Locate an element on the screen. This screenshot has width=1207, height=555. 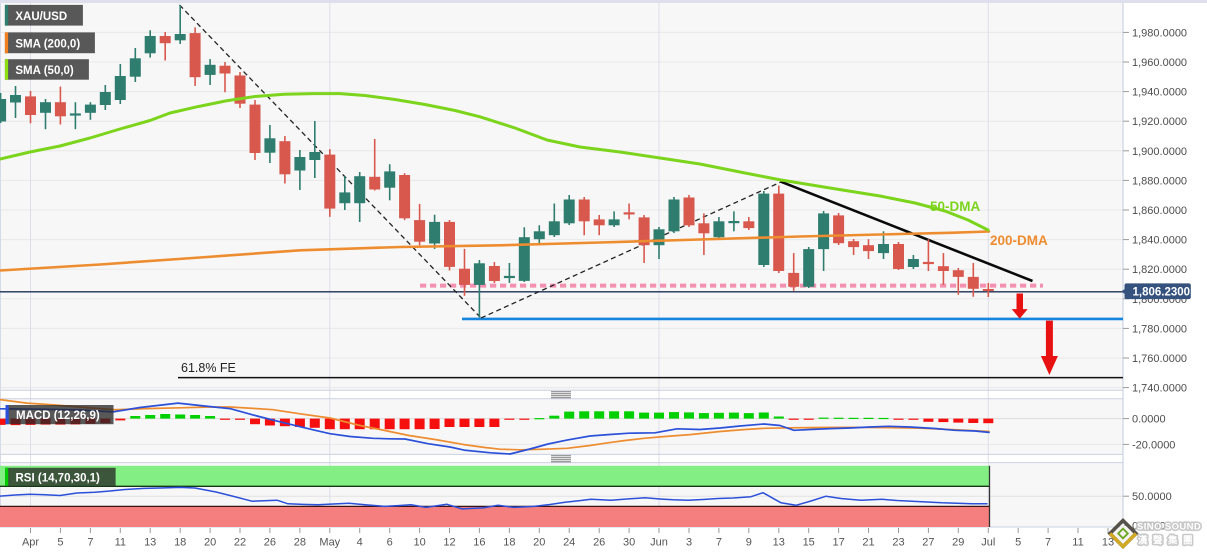
svg-text: 30 is located at coordinates (629, 543).